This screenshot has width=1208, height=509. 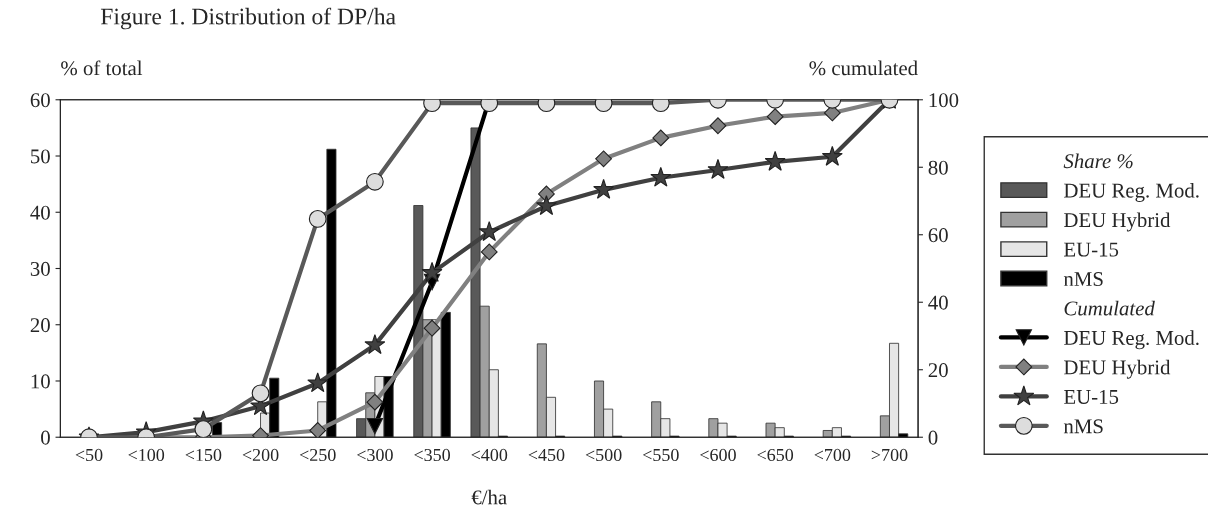 I want to click on y-tick-label: 30, so click(x=40, y=268).